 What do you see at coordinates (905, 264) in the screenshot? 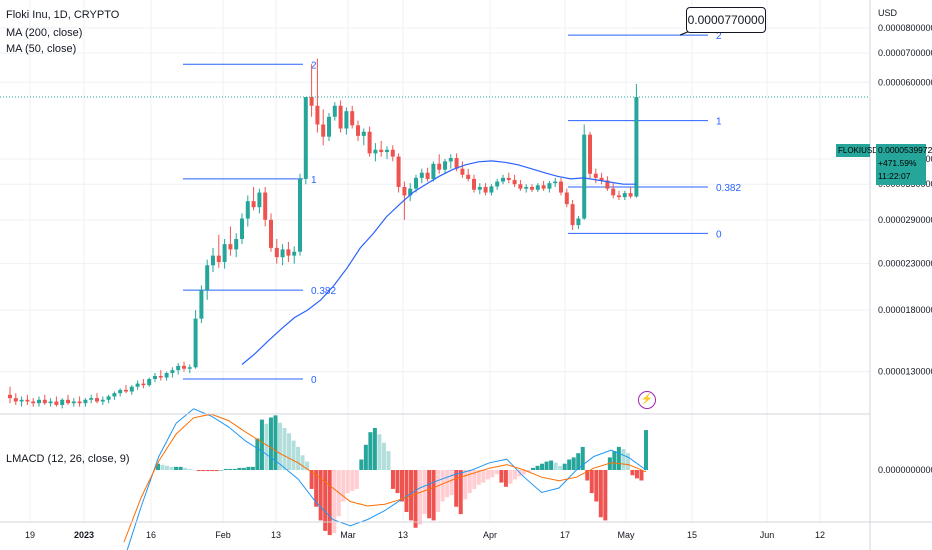
I see `price-tick-label: 0.0000230000` at bounding box center [905, 264].